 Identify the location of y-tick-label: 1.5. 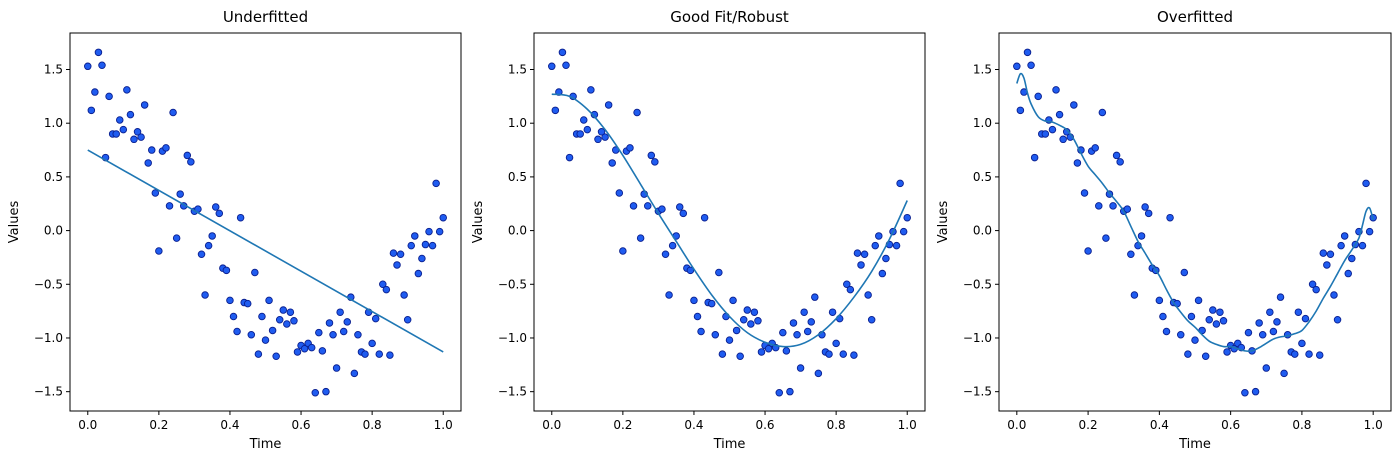
(517, 70).